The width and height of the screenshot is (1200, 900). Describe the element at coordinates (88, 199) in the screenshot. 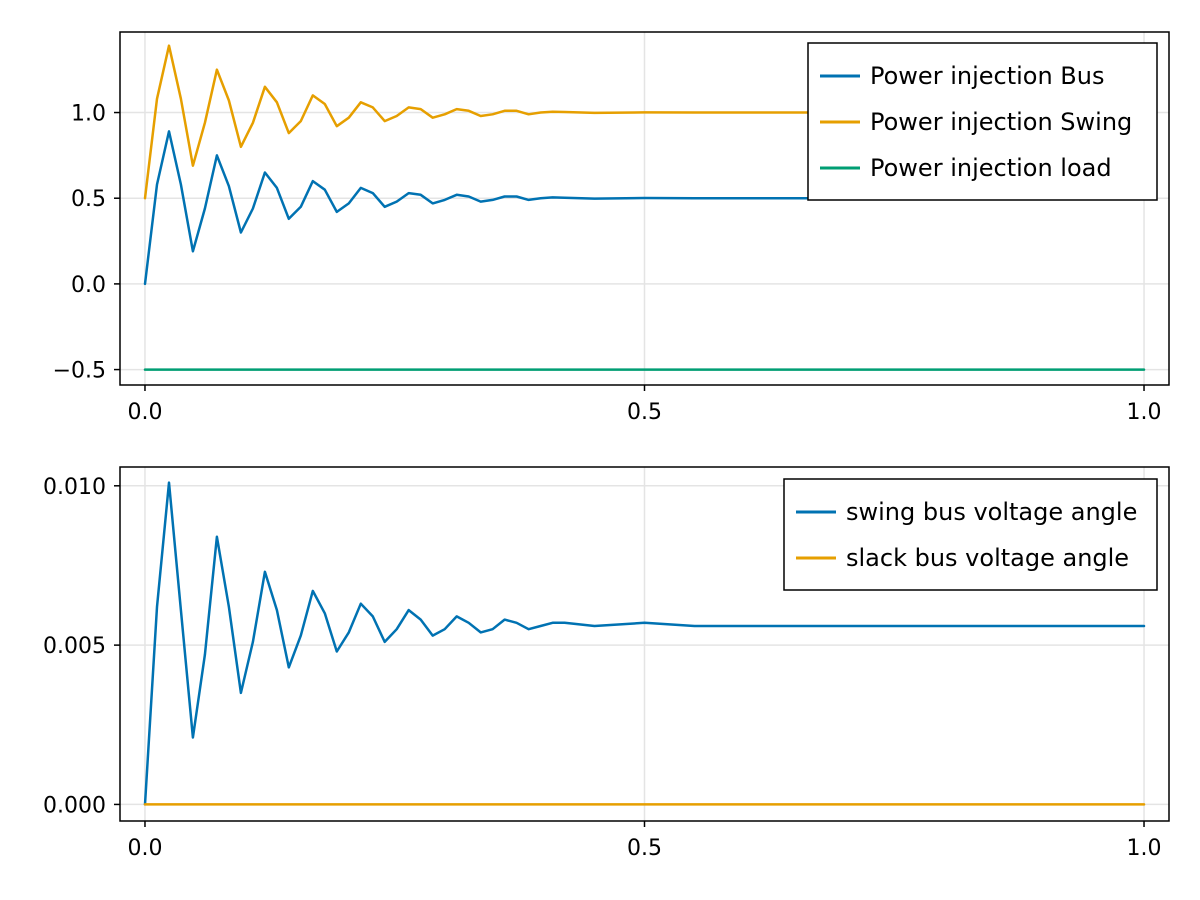

I see `y-tick-label: 0.5` at that location.